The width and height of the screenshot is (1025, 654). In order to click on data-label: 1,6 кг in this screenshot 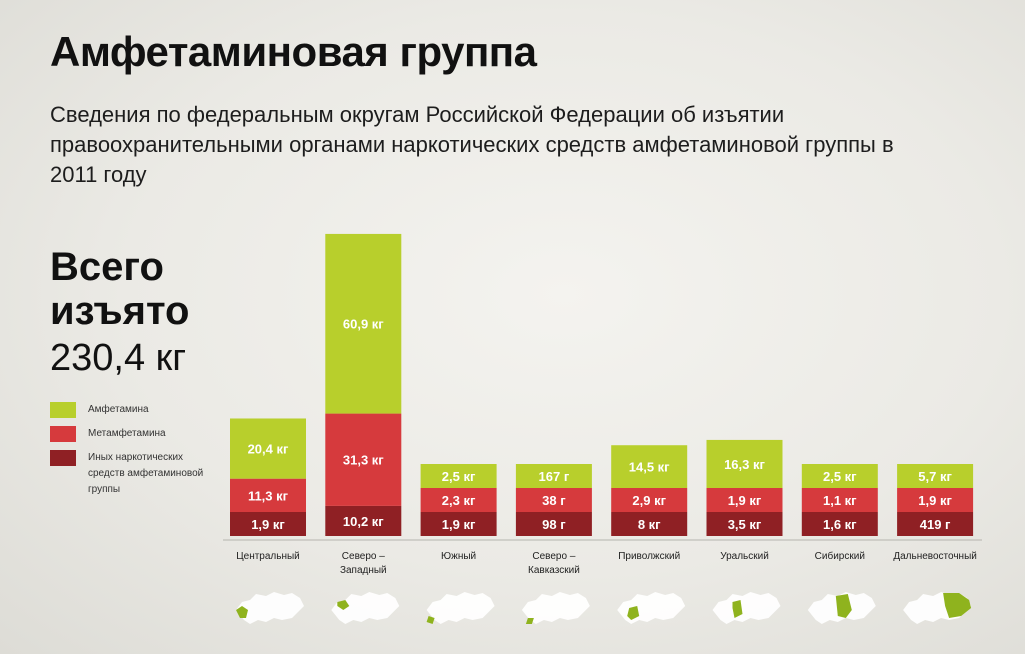, I will do `click(840, 524)`.